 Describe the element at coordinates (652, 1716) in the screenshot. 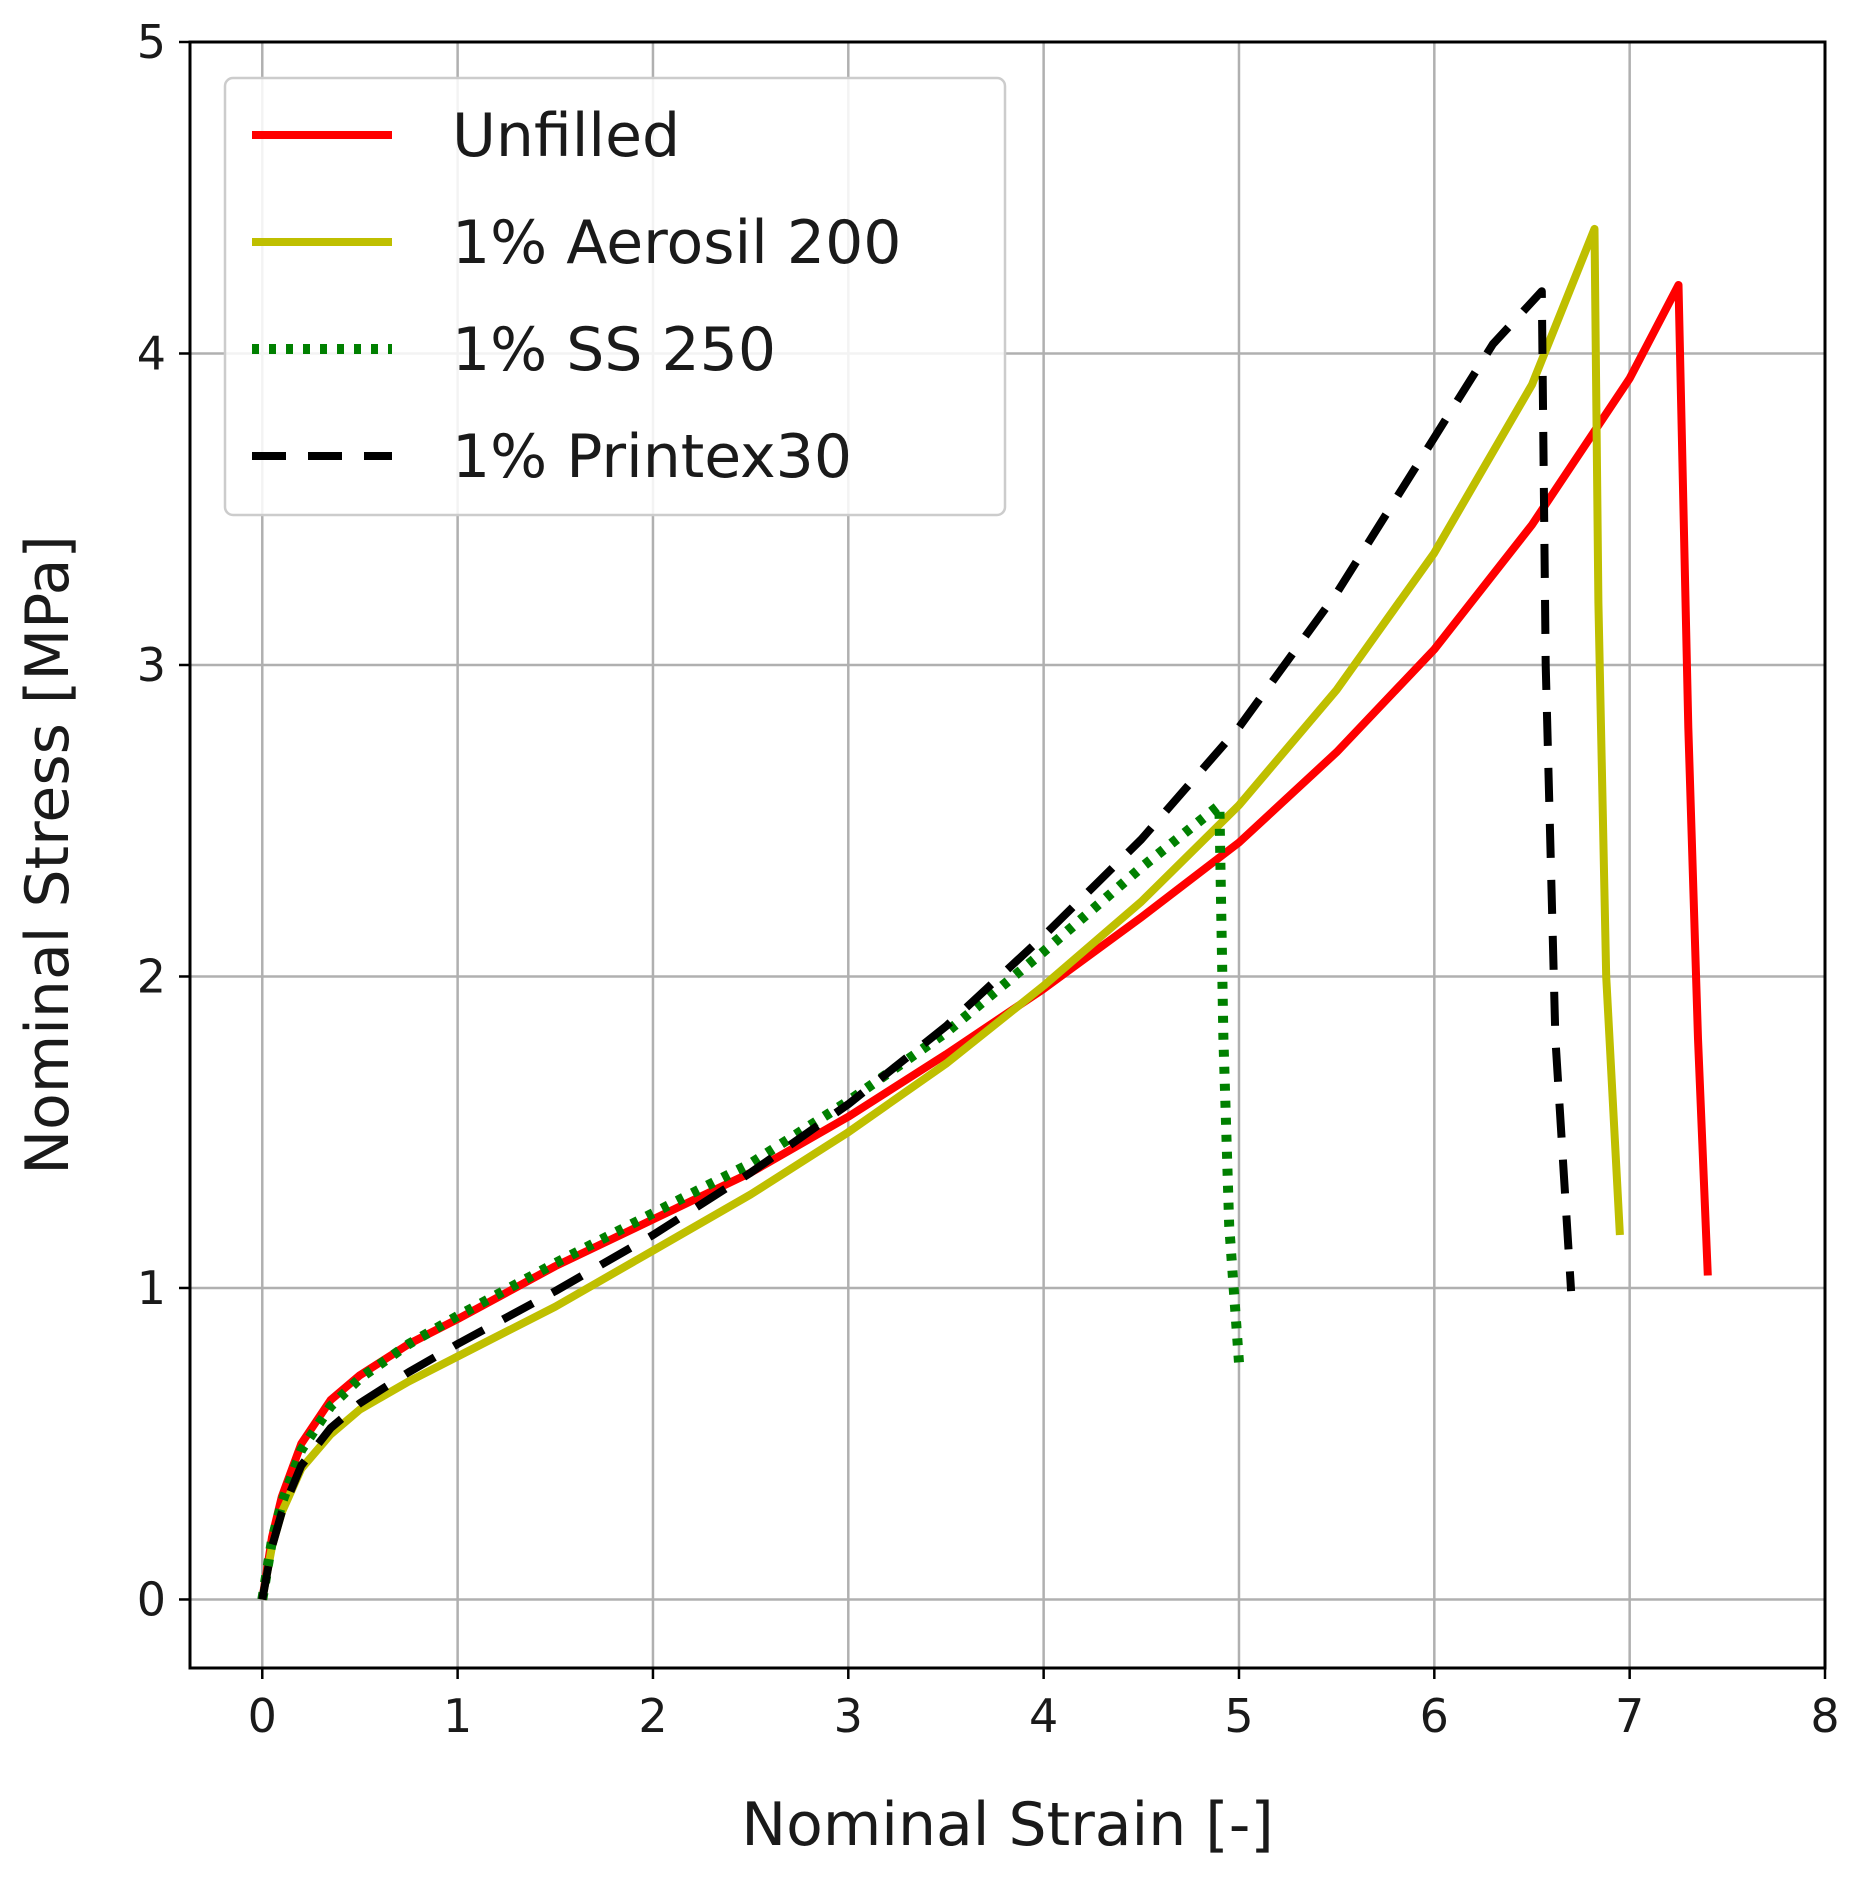

I see `x-tick-label: 2` at that location.